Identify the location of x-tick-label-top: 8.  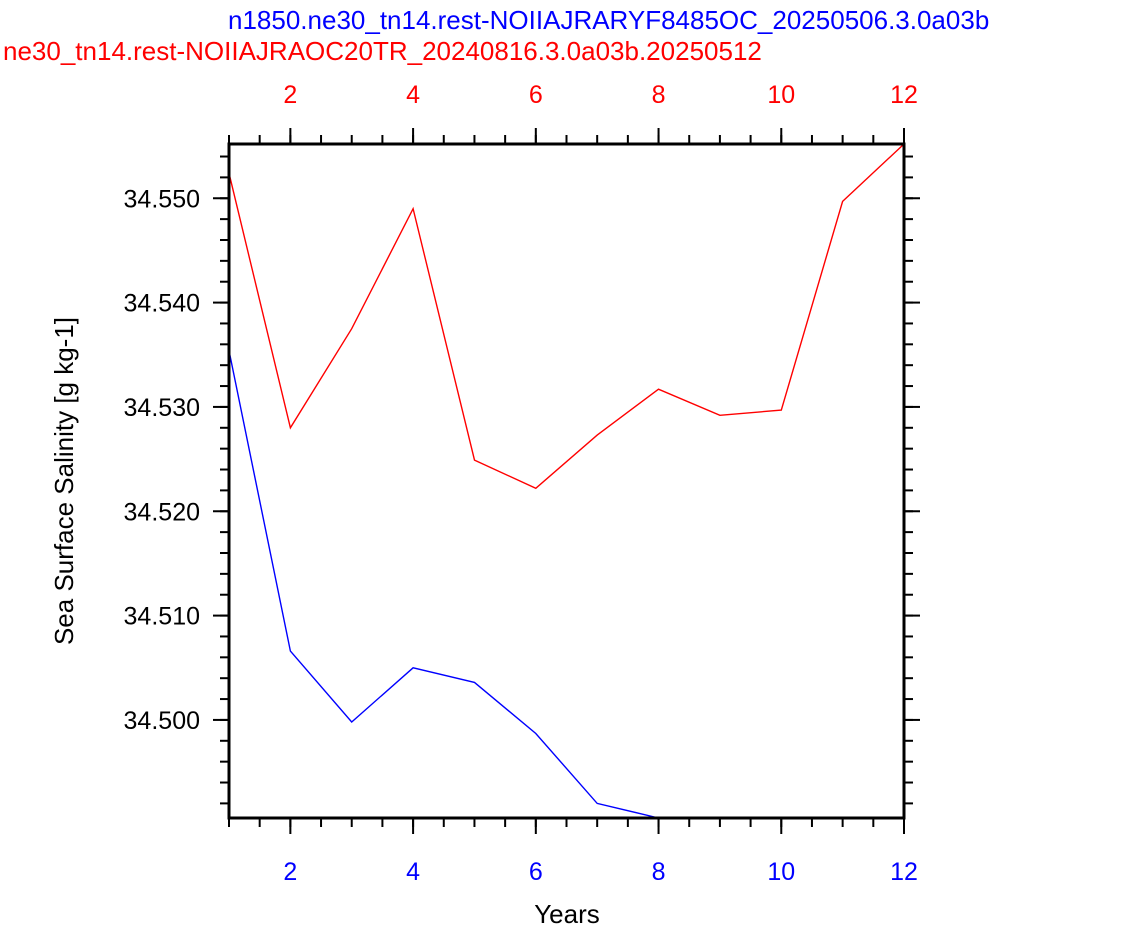
(659, 95).